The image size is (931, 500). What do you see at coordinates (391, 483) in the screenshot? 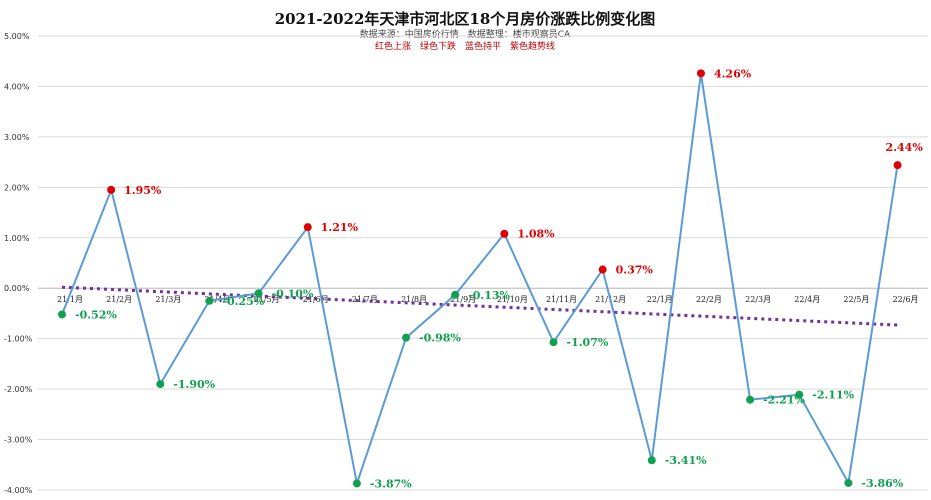
I see `data-label: -3.87%` at bounding box center [391, 483].